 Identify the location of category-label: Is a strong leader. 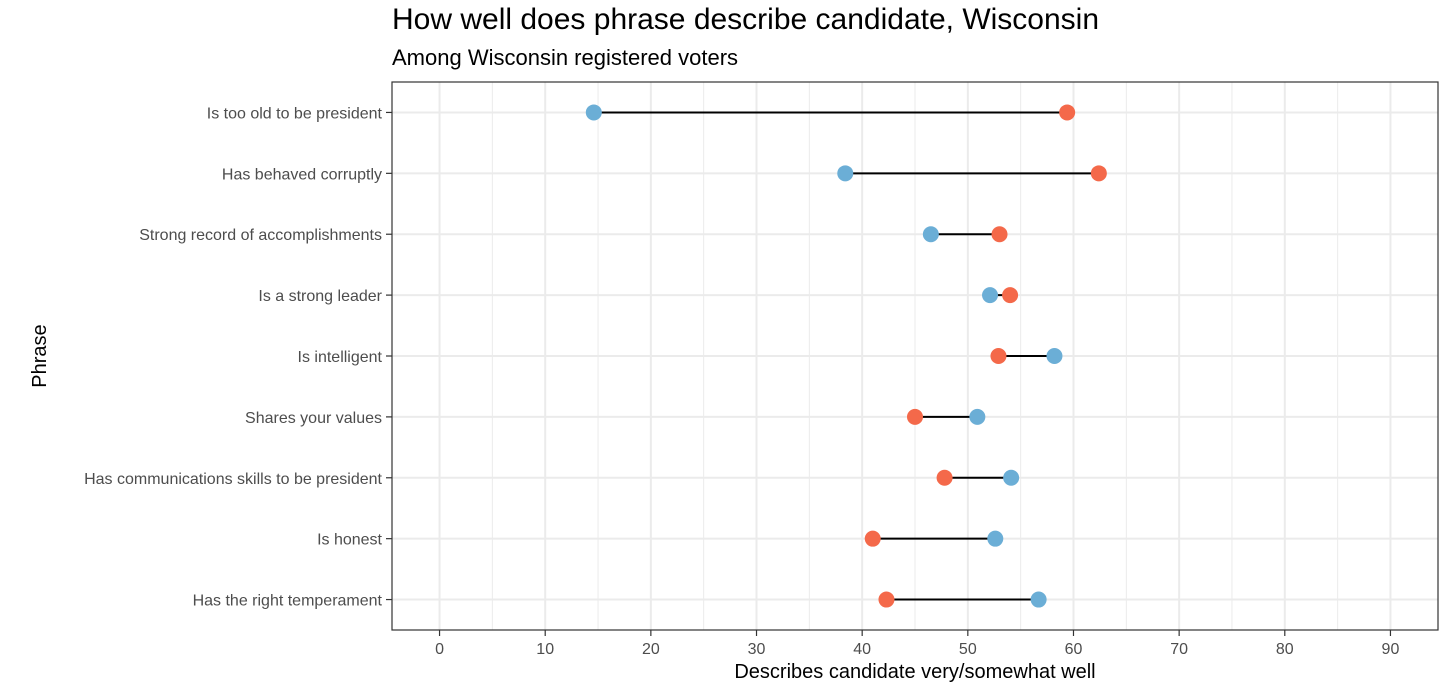
(320, 296).